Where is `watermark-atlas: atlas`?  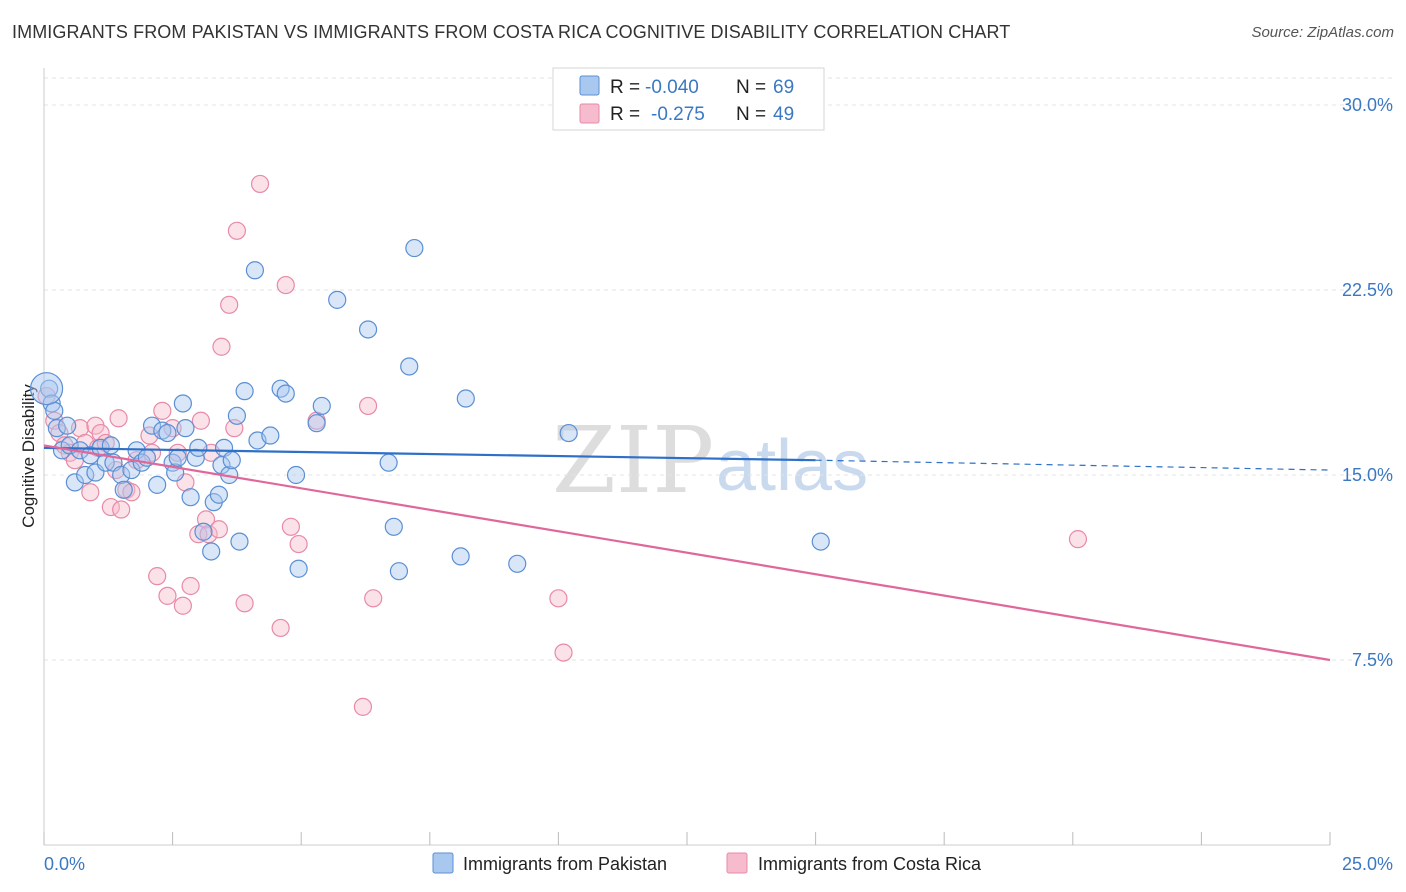
watermark-atlas: atlas is located at coordinates (792, 466).